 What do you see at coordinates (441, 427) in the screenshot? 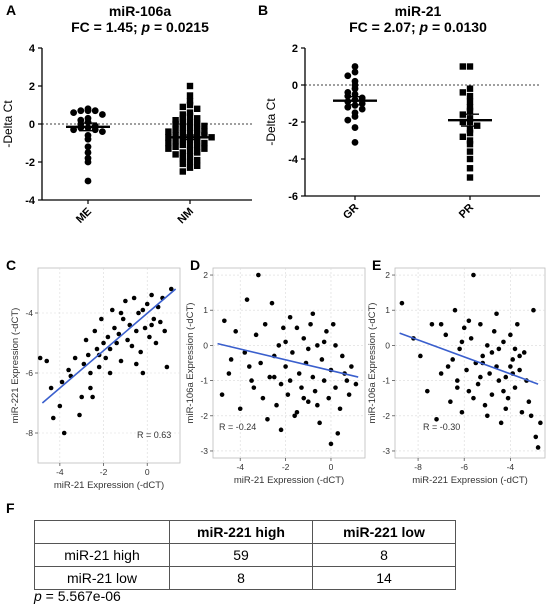
I see `correlation-annotation: R = -0.30` at bounding box center [441, 427].